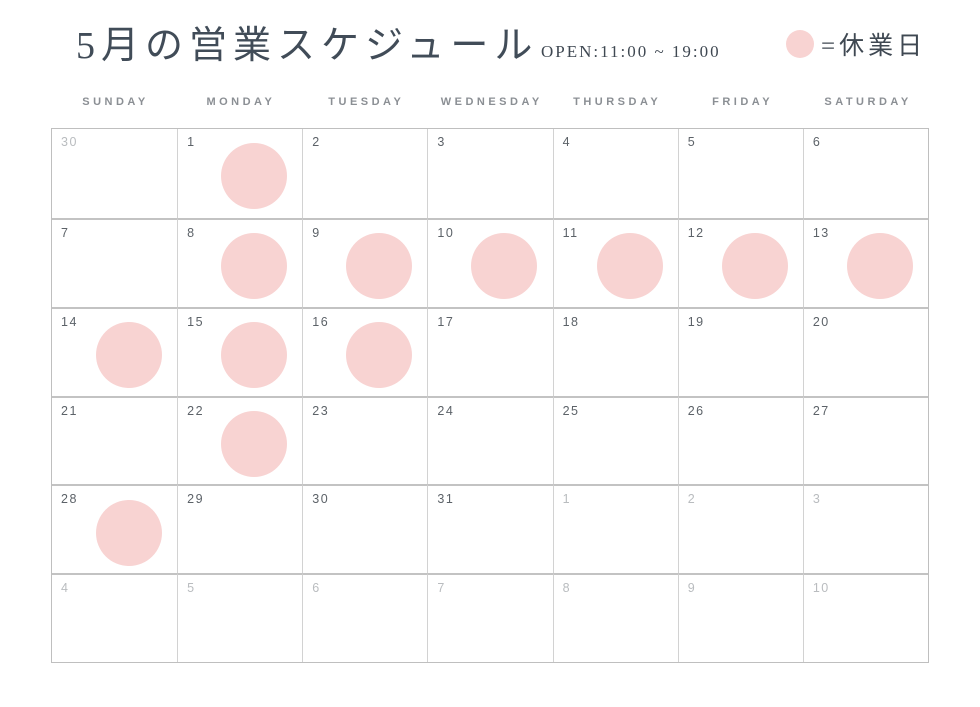 The width and height of the screenshot is (980, 707). What do you see at coordinates (115, 102) in the screenshot?
I see `weekday-label-sunday: SUNDAY` at bounding box center [115, 102].